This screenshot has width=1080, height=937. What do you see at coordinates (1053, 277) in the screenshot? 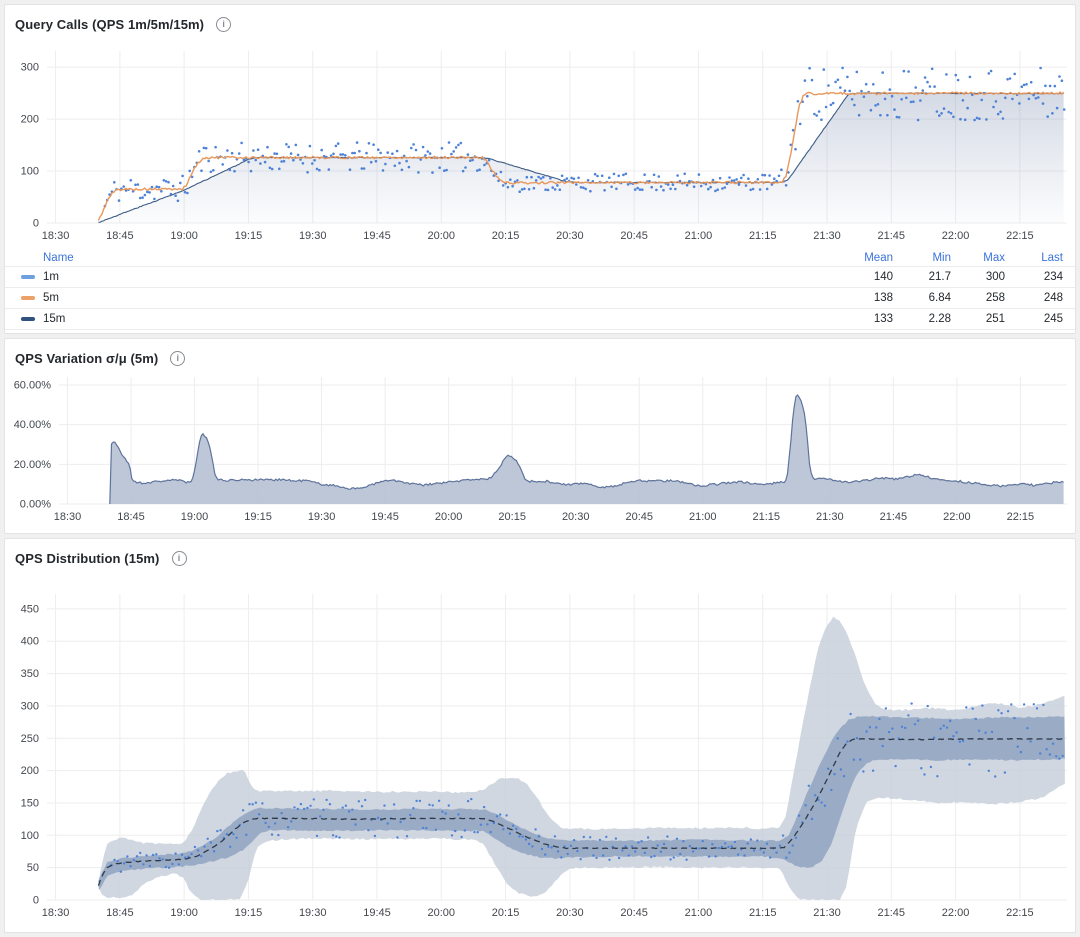
I see `legend-value-last: 234` at bounding box center [1053, 277].